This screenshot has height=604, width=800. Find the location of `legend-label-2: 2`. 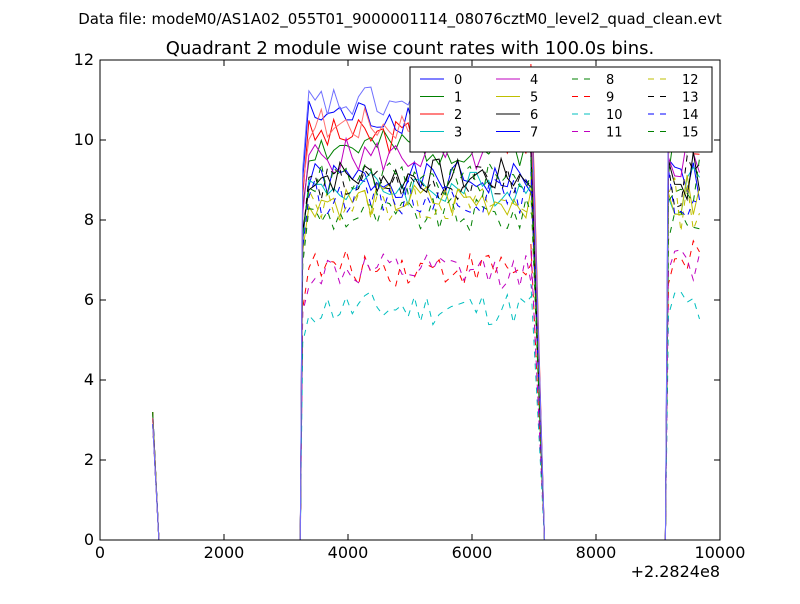

legend-label-2: 2 is located at coordinates (458, 115).